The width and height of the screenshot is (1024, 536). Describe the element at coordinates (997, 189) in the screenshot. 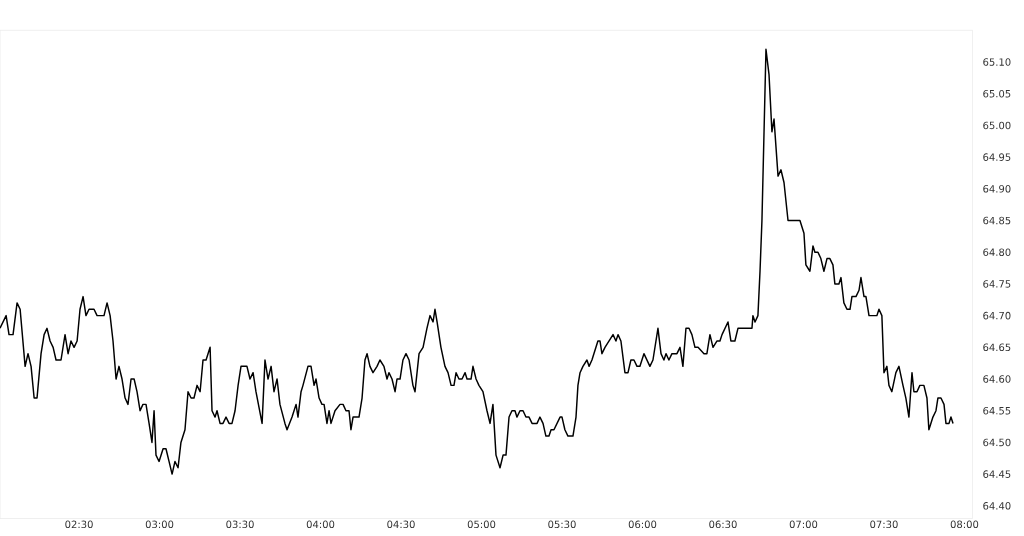

I see `y-tick-label: 64.90` at that location.